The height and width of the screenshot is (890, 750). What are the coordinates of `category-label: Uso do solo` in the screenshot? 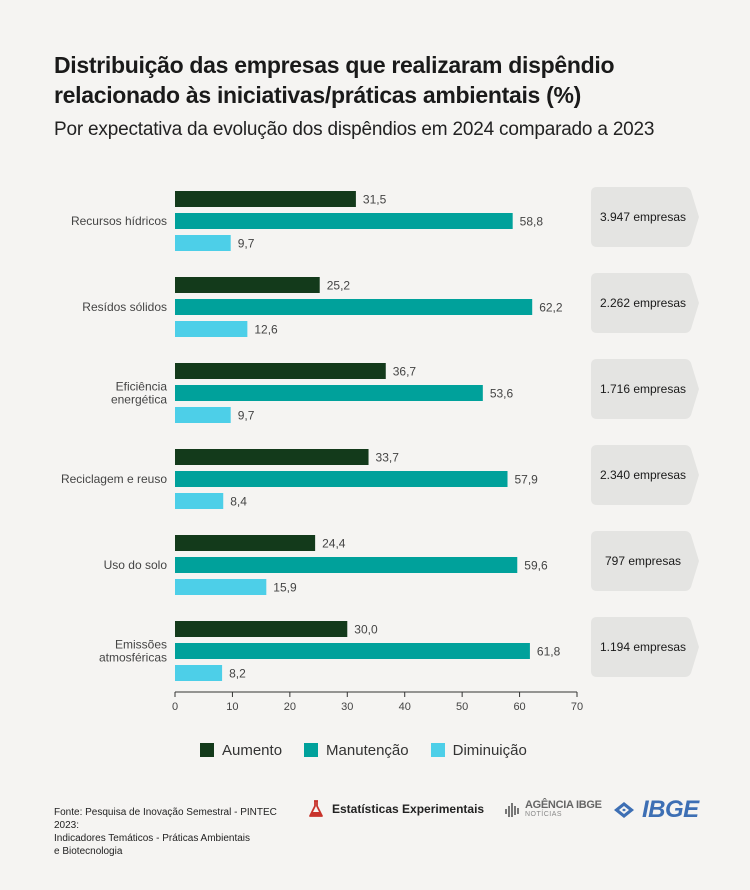 It's located at (136, 565).